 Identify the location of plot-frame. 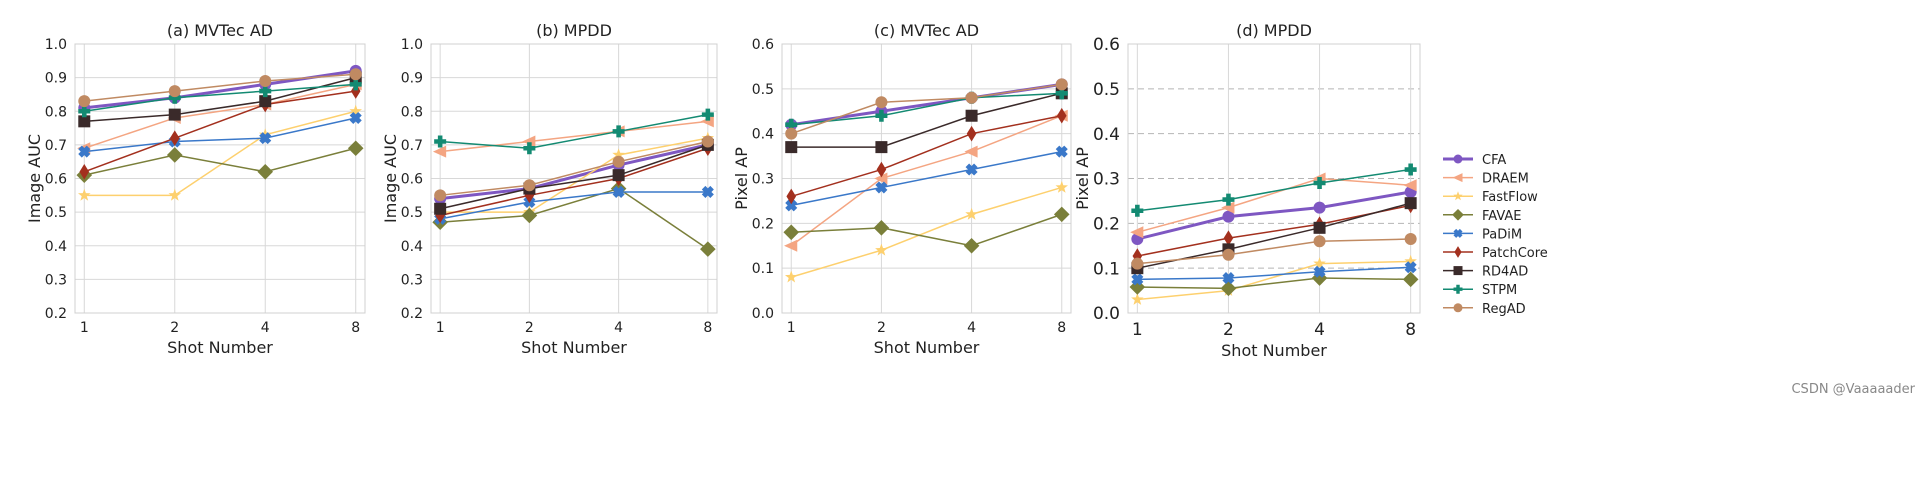
(1274, 178).